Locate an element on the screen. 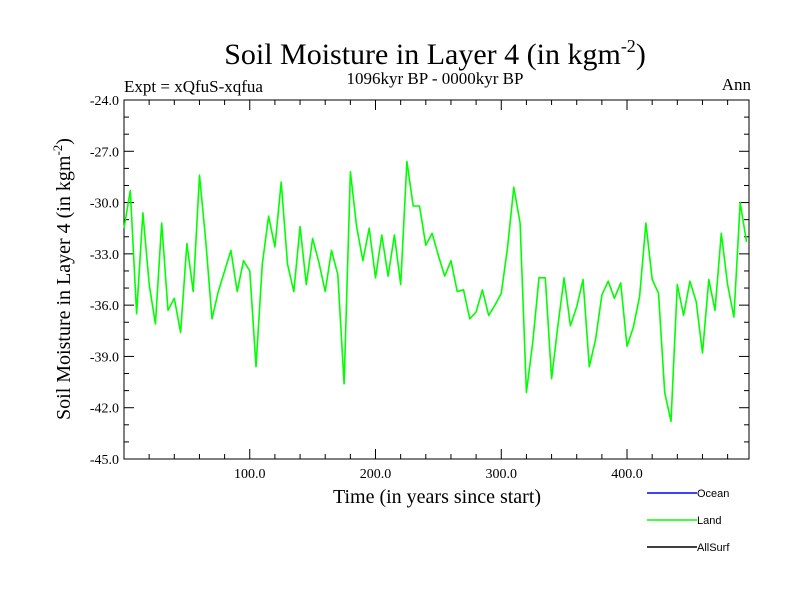 This screenshot has height=600, width=800. legend: Ocean Land AllSurf is located at coordinates (688, 521).